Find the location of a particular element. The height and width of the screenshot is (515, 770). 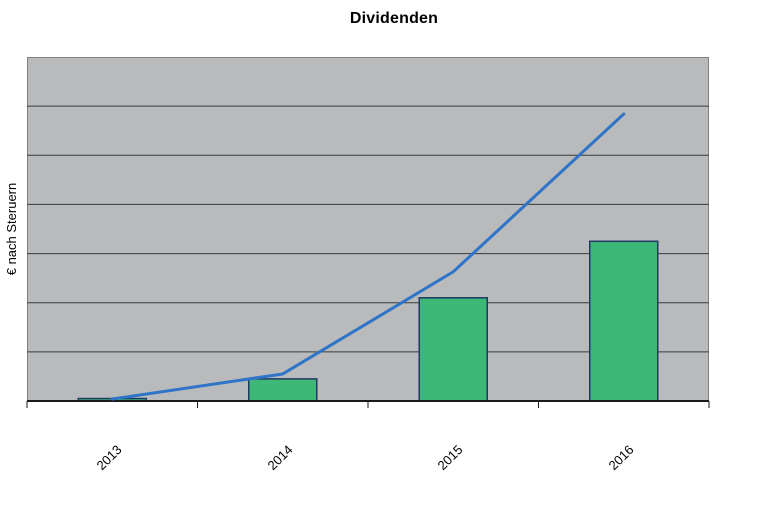

bar-2014 is located at coordinates (283, 390).